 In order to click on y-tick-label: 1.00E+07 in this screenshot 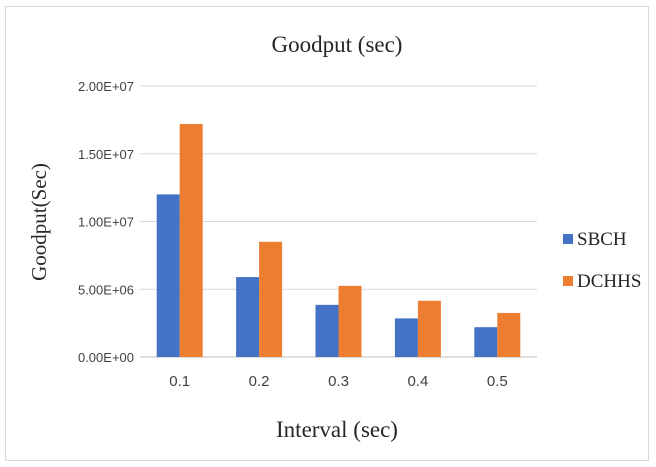, I will do `click(106, 222)`.